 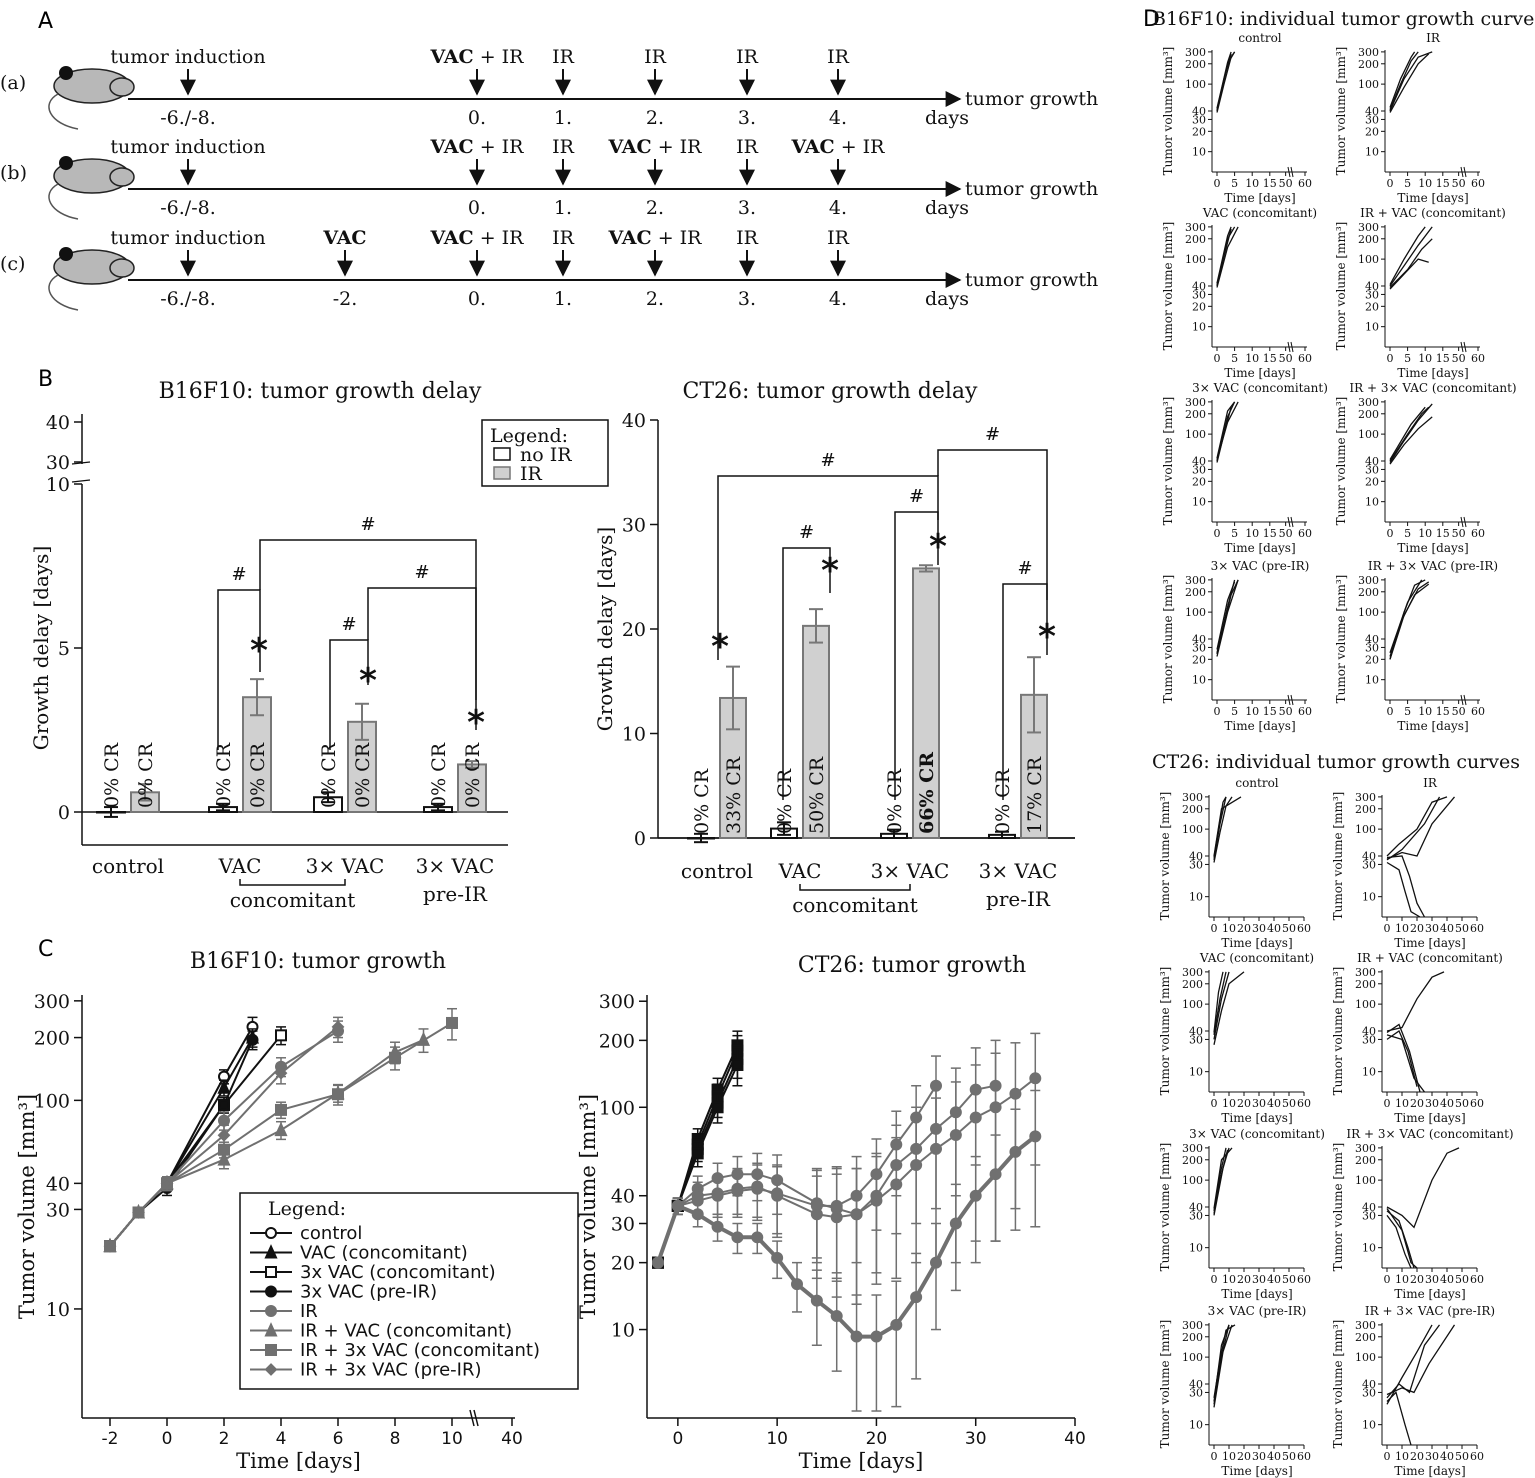 I want to click on x-tick-label: 2, so click(x=224, y=1439).